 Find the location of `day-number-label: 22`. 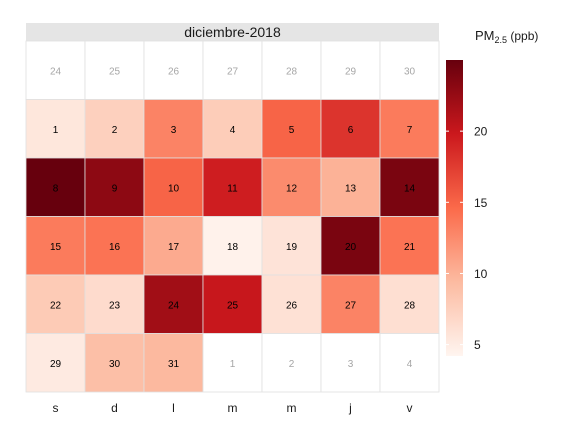

day-number-label: 22 is located at coordinates (56, 305).